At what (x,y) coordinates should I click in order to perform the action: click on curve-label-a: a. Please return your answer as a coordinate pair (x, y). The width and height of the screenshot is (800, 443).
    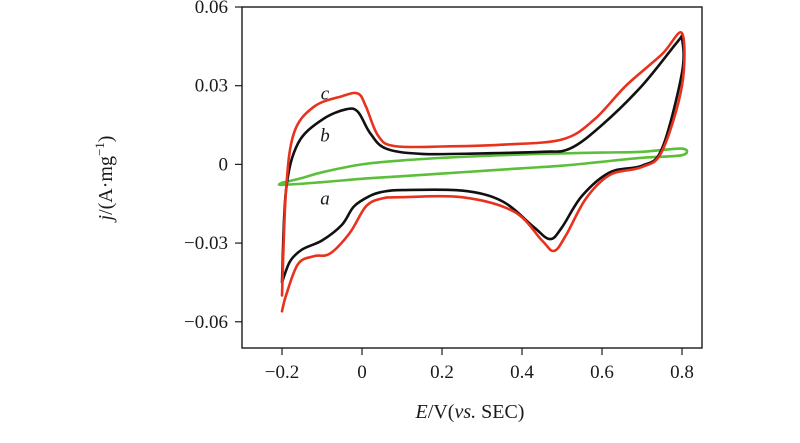
    Looking at the image, I should click on (325, 198).